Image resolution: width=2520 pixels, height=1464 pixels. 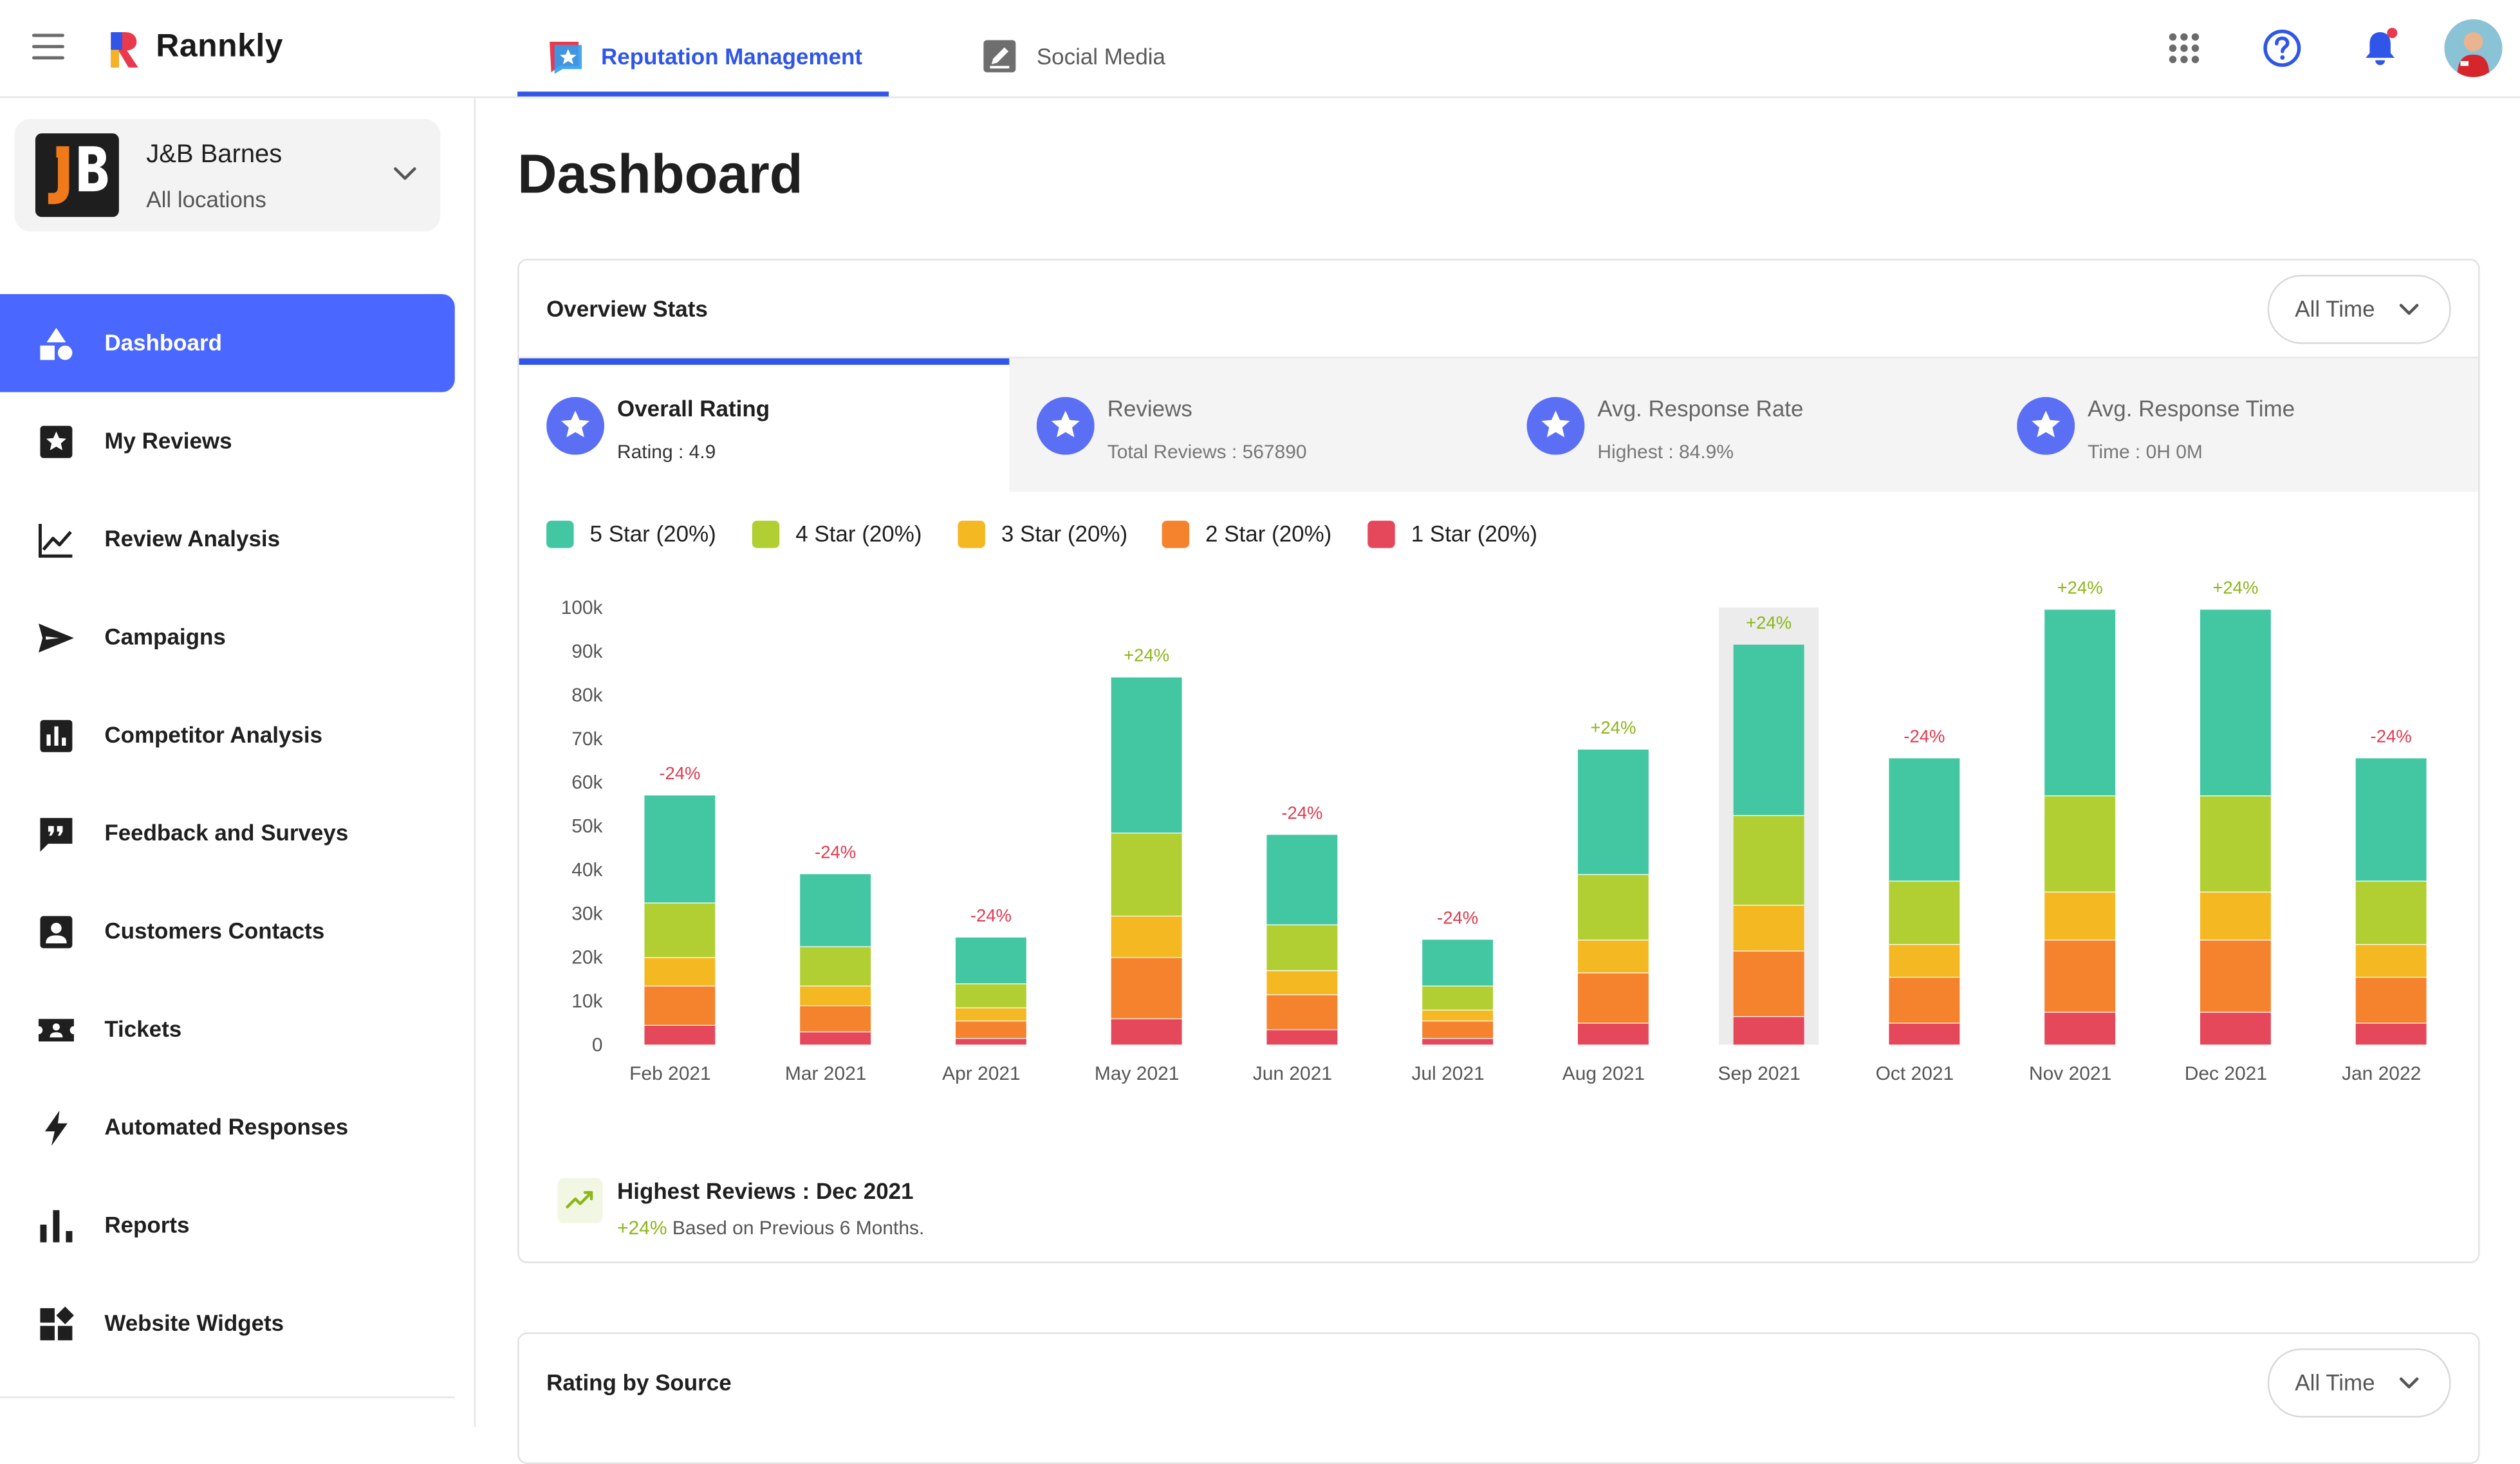 I want to click on sidebar-item-campaigns: Campaigns, so click(x=227, y=637).